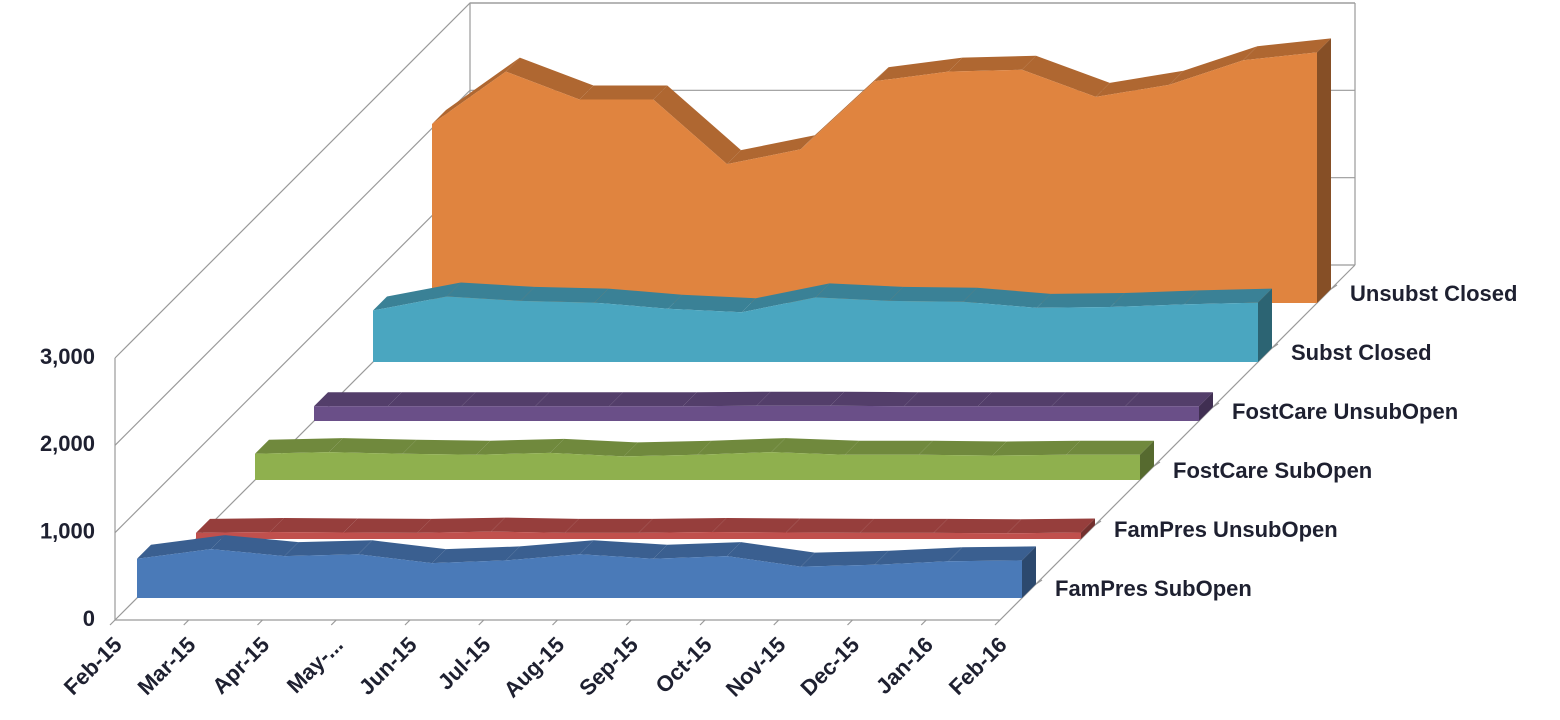  Describe the element at coordinates (464, 663) in the screenshot. I see `x-tick-label: Jul-15` at that location.